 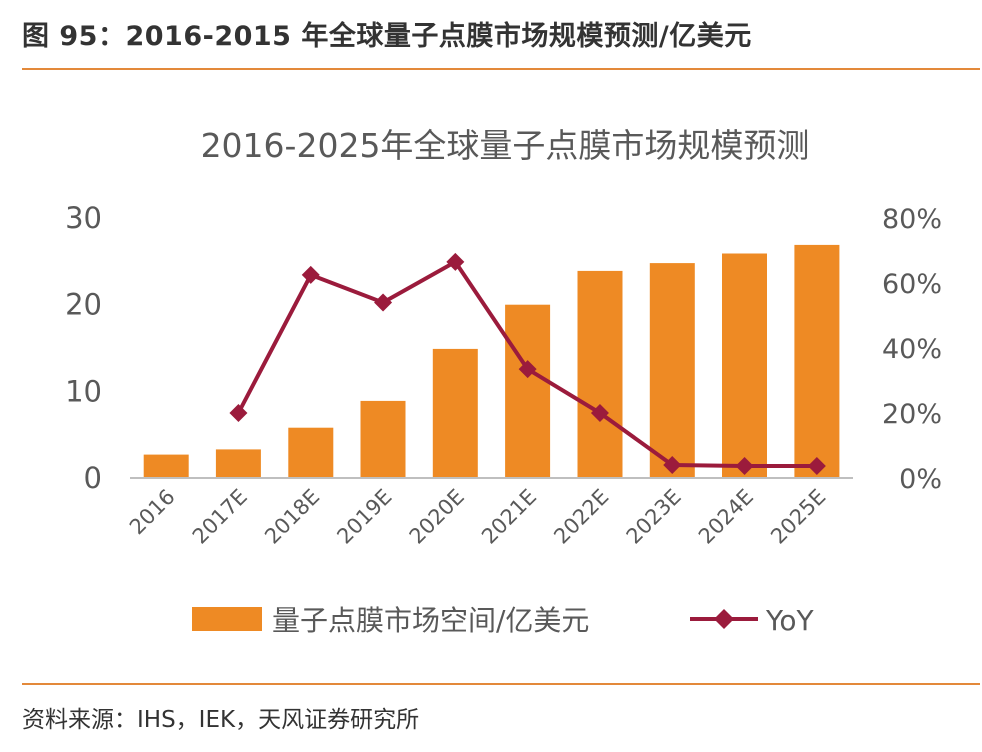 What do you see at coordinates (798, 517) in the screenshot?
I see `x-tick: 2025E` at bounding box center [798, 517].